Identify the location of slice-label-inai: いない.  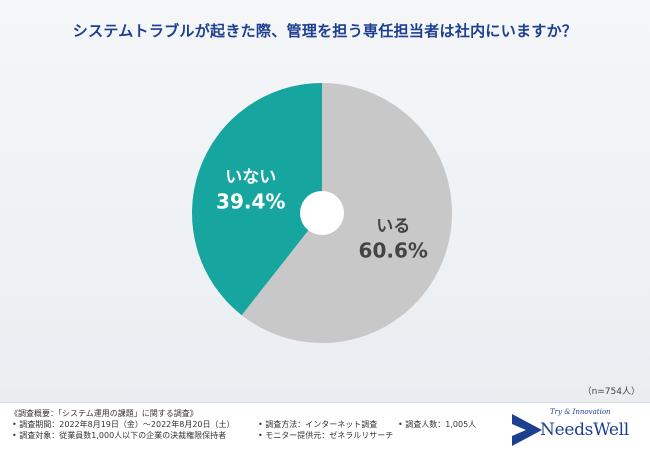
(250, 177).